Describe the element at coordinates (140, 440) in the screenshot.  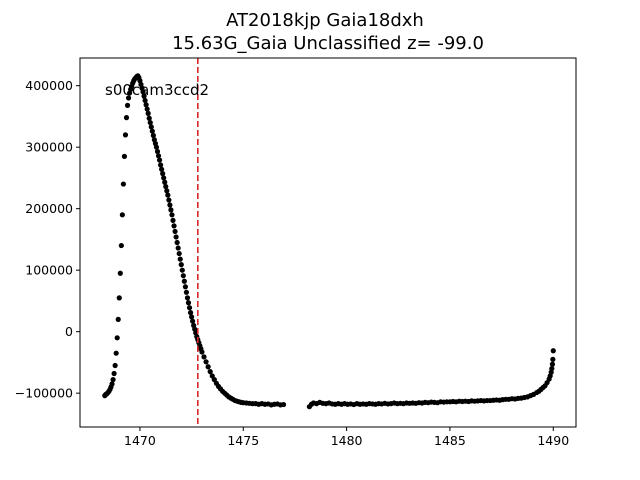
I see `x-tick-label: 1470` at that location.